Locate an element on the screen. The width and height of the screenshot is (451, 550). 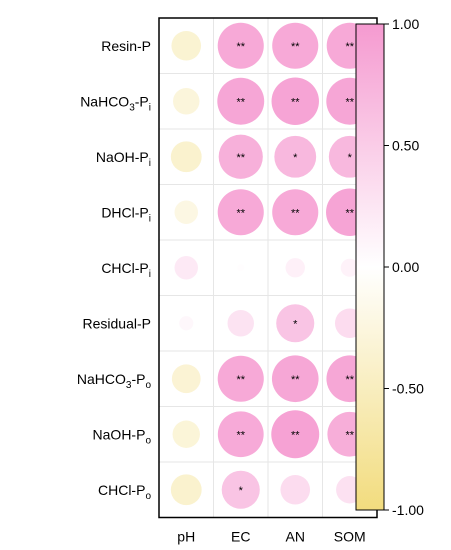
colorbar: 1.00 0.50 0.00 -0.50 -1.00 is located at coordinates (389, 267).